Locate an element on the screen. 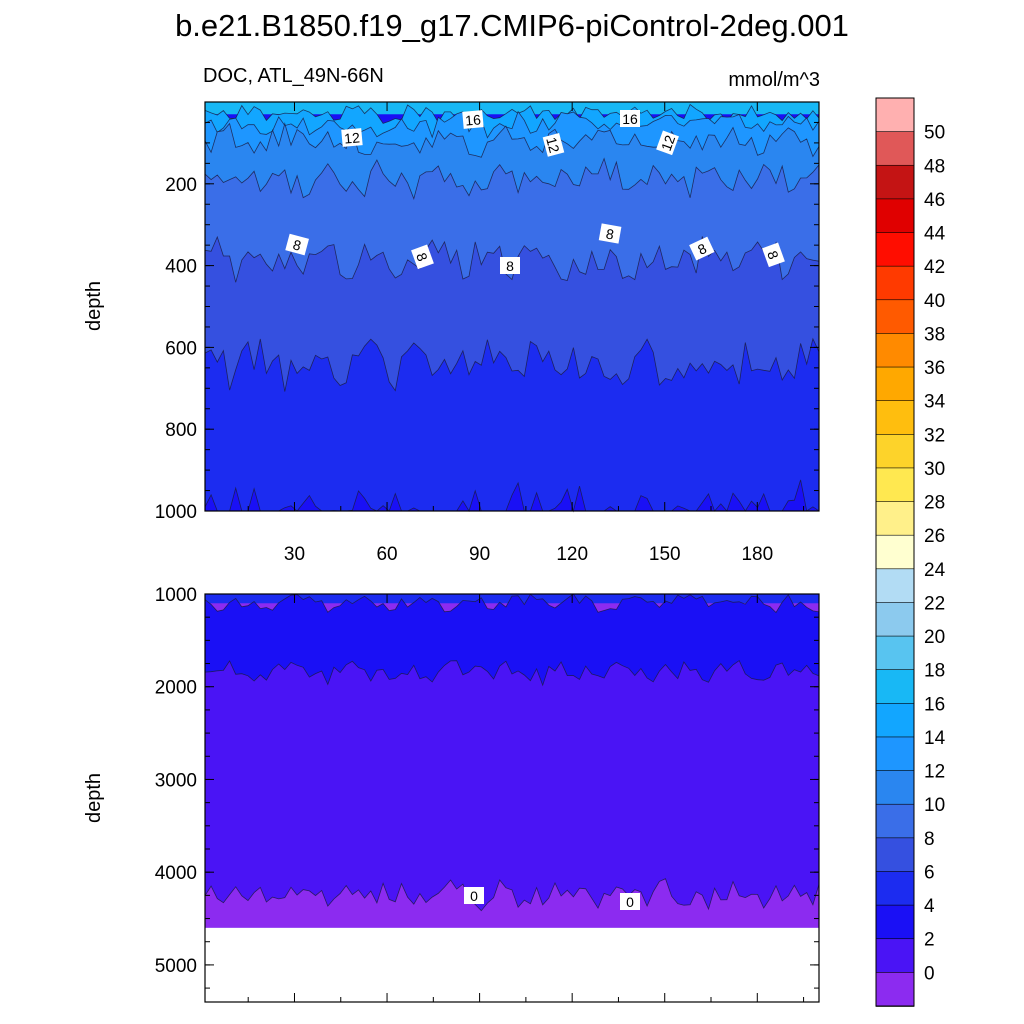 This screenshot has width=1024, height=1024. colorbar-label: 6 is located at coordinates (929, 872).